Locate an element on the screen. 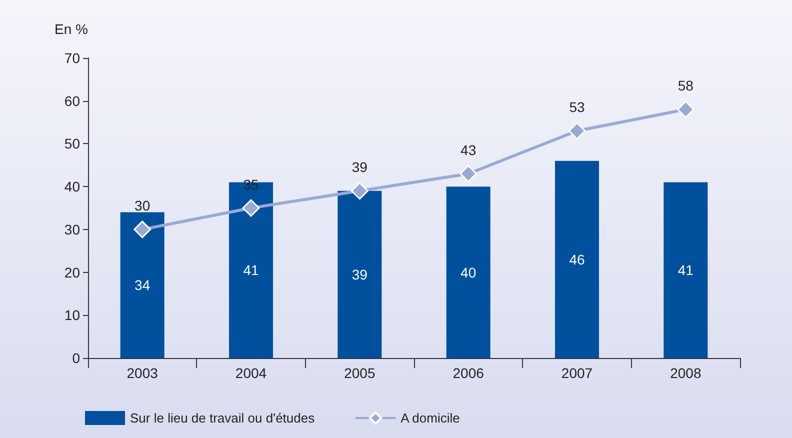 The height and width of the screenshot is (438, 792). x-tick-label: 2003 is located at coordinates (142, 373).